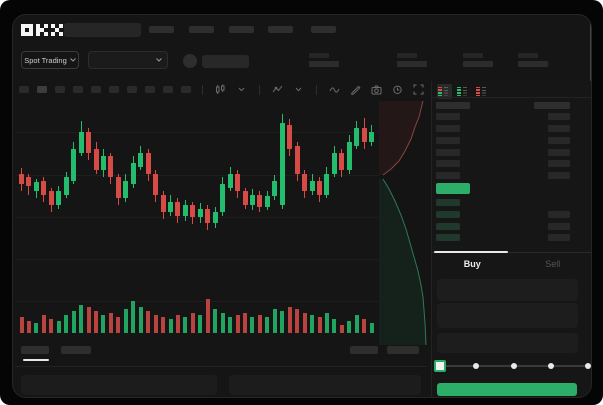 This screenshot has height=405, width=603. What do you see at coordinates (472, 264) in the screenshot?
I see `tab-buy: Buy` at bounding box center [472, 264].